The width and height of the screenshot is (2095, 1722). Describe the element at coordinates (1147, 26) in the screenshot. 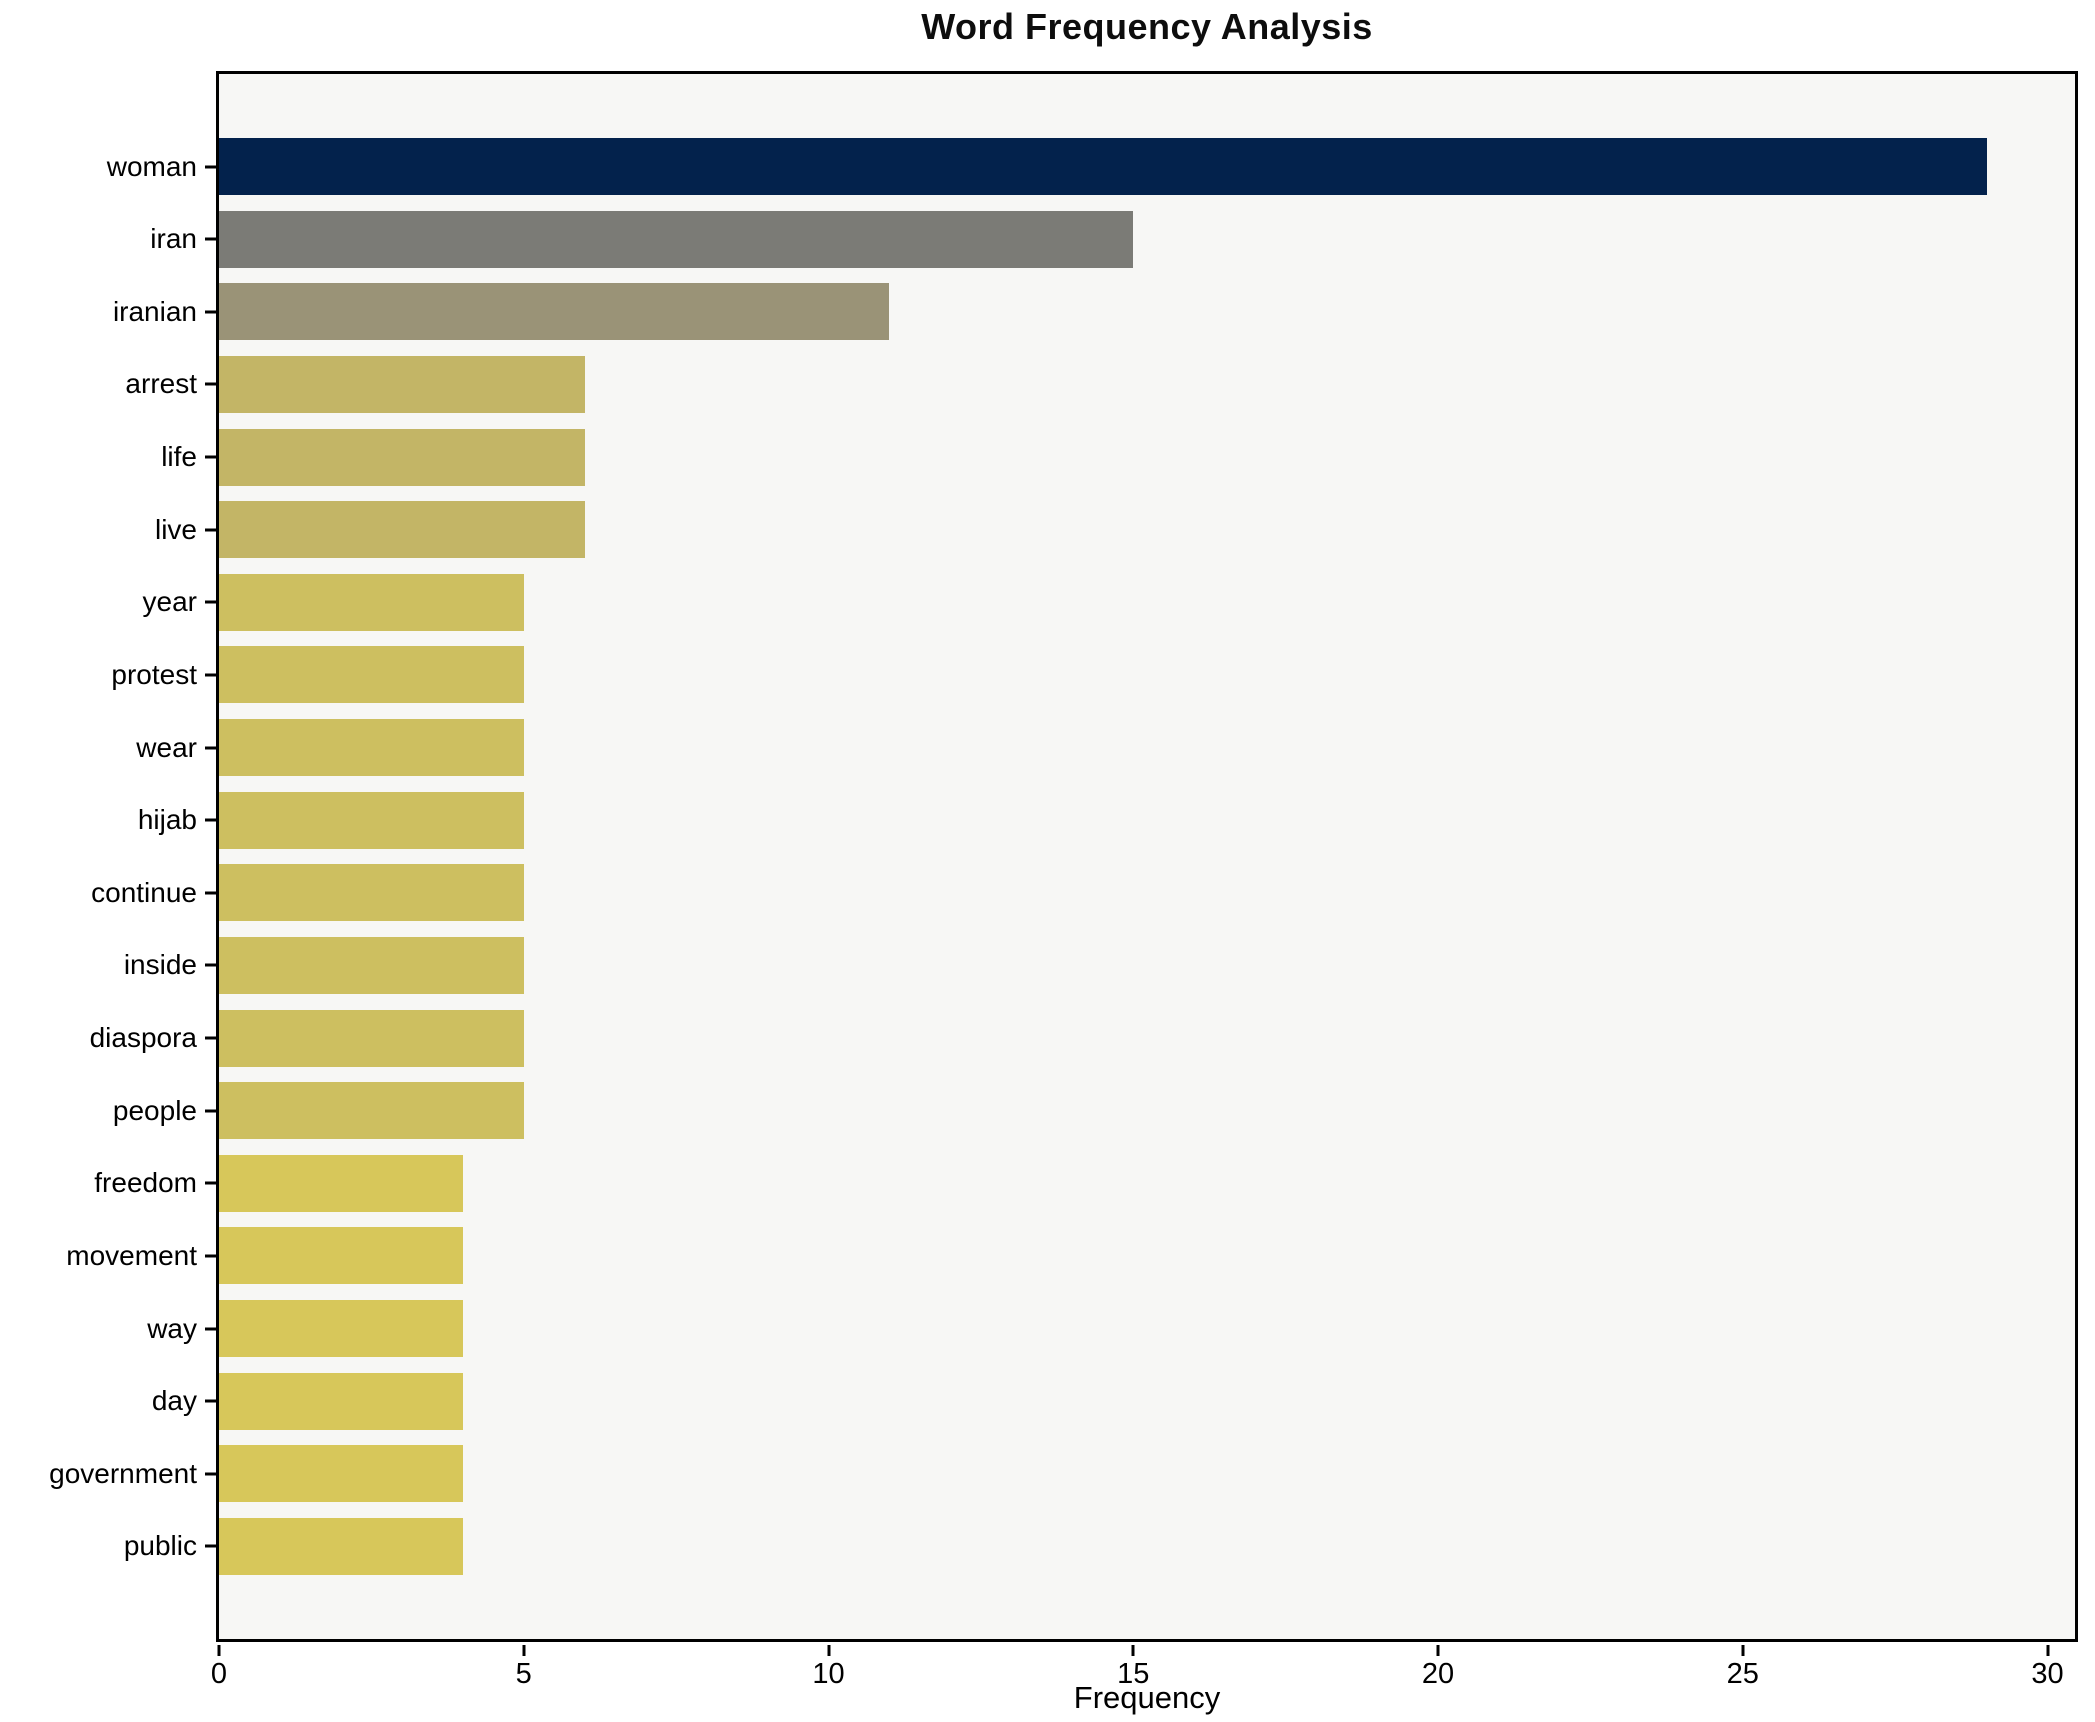

I see `chart-title: Word Frequency Analysis` at that location.